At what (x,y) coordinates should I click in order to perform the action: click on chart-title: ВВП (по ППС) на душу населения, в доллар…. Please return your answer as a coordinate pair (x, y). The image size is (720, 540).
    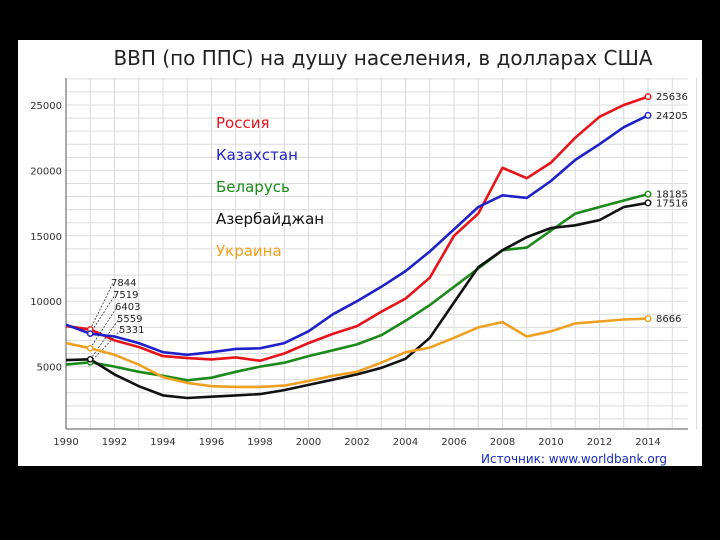
    Looking at the image, I should click on (382, 58).